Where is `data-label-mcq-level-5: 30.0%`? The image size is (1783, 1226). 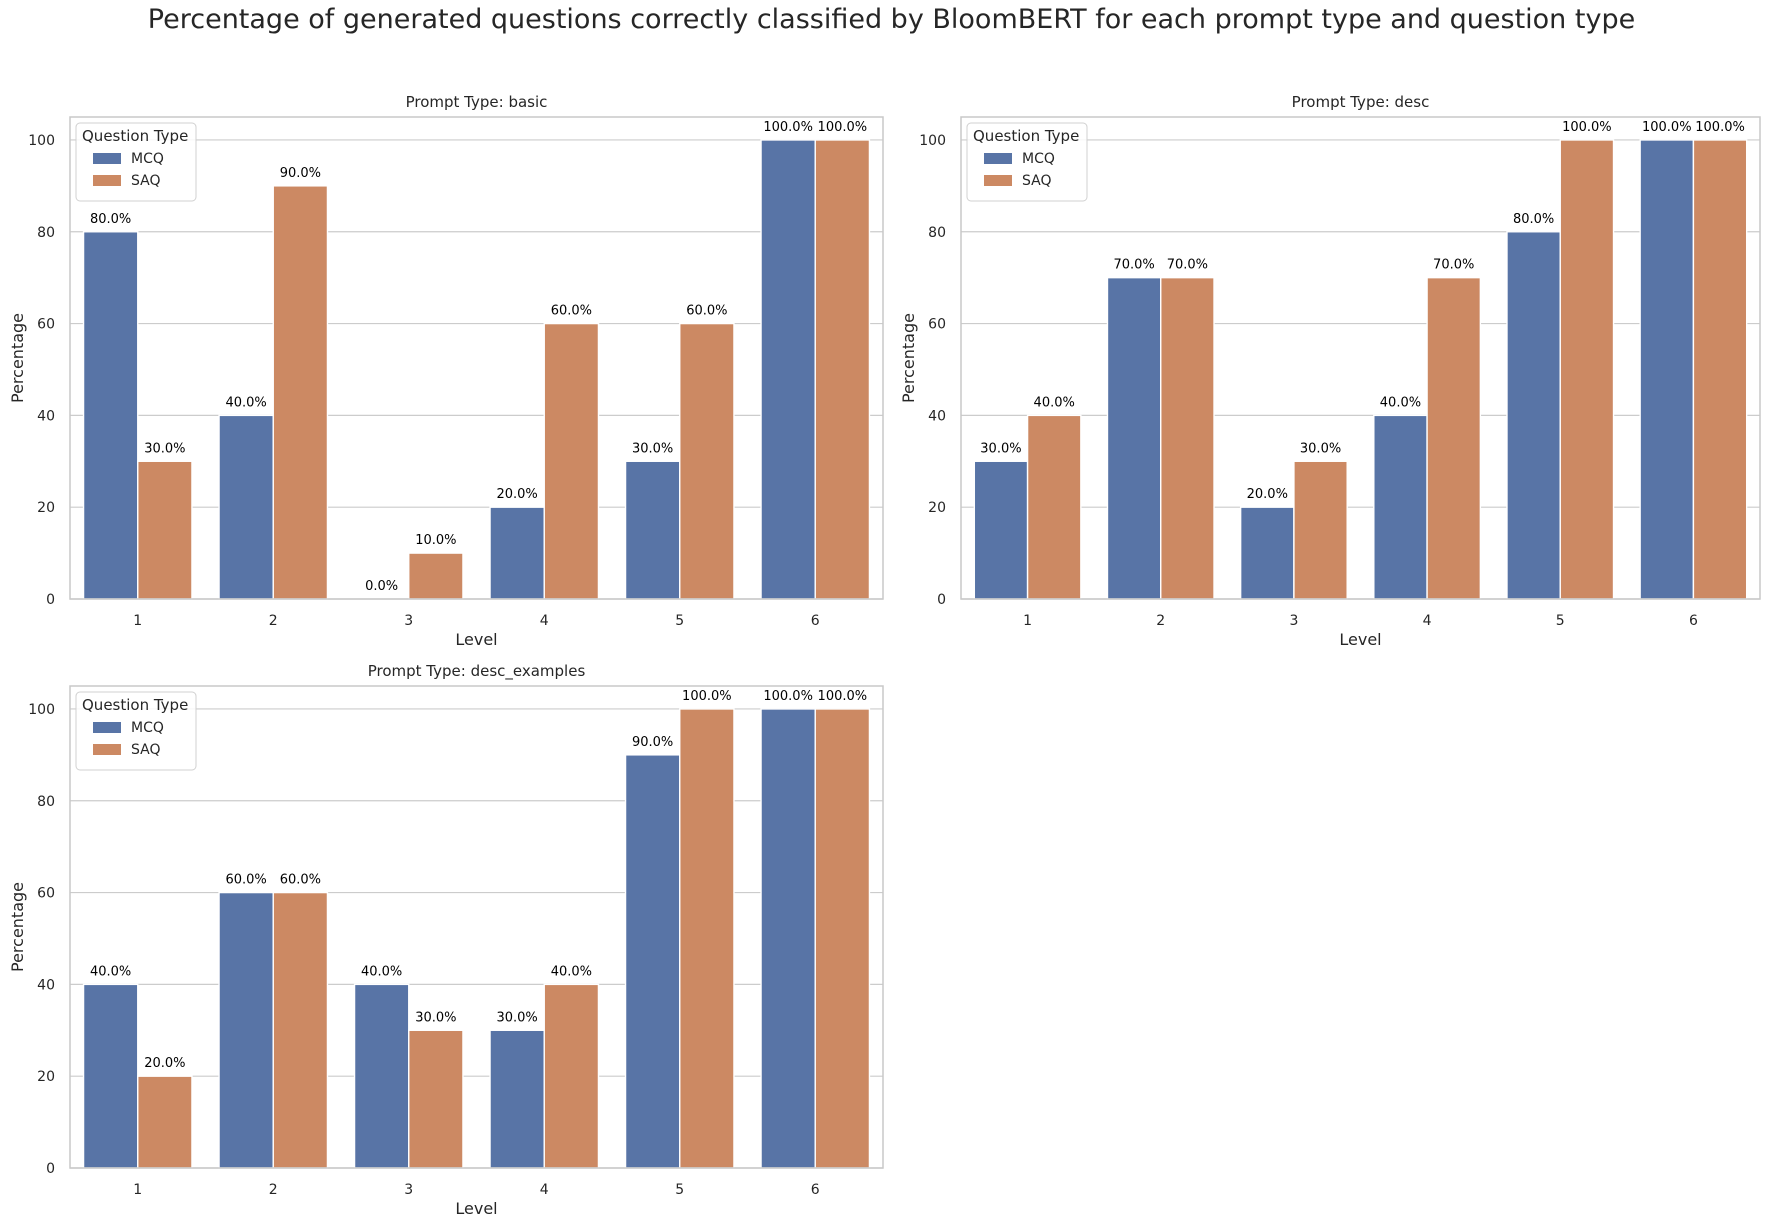
data-label-mcq-level-5: 30.0% is located at coordinates (652, 448).